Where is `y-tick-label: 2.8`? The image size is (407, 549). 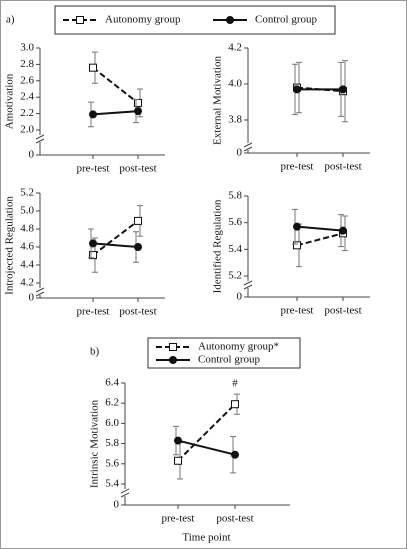
y-tick-label: 2.8 is located at coordinates (27, 64).